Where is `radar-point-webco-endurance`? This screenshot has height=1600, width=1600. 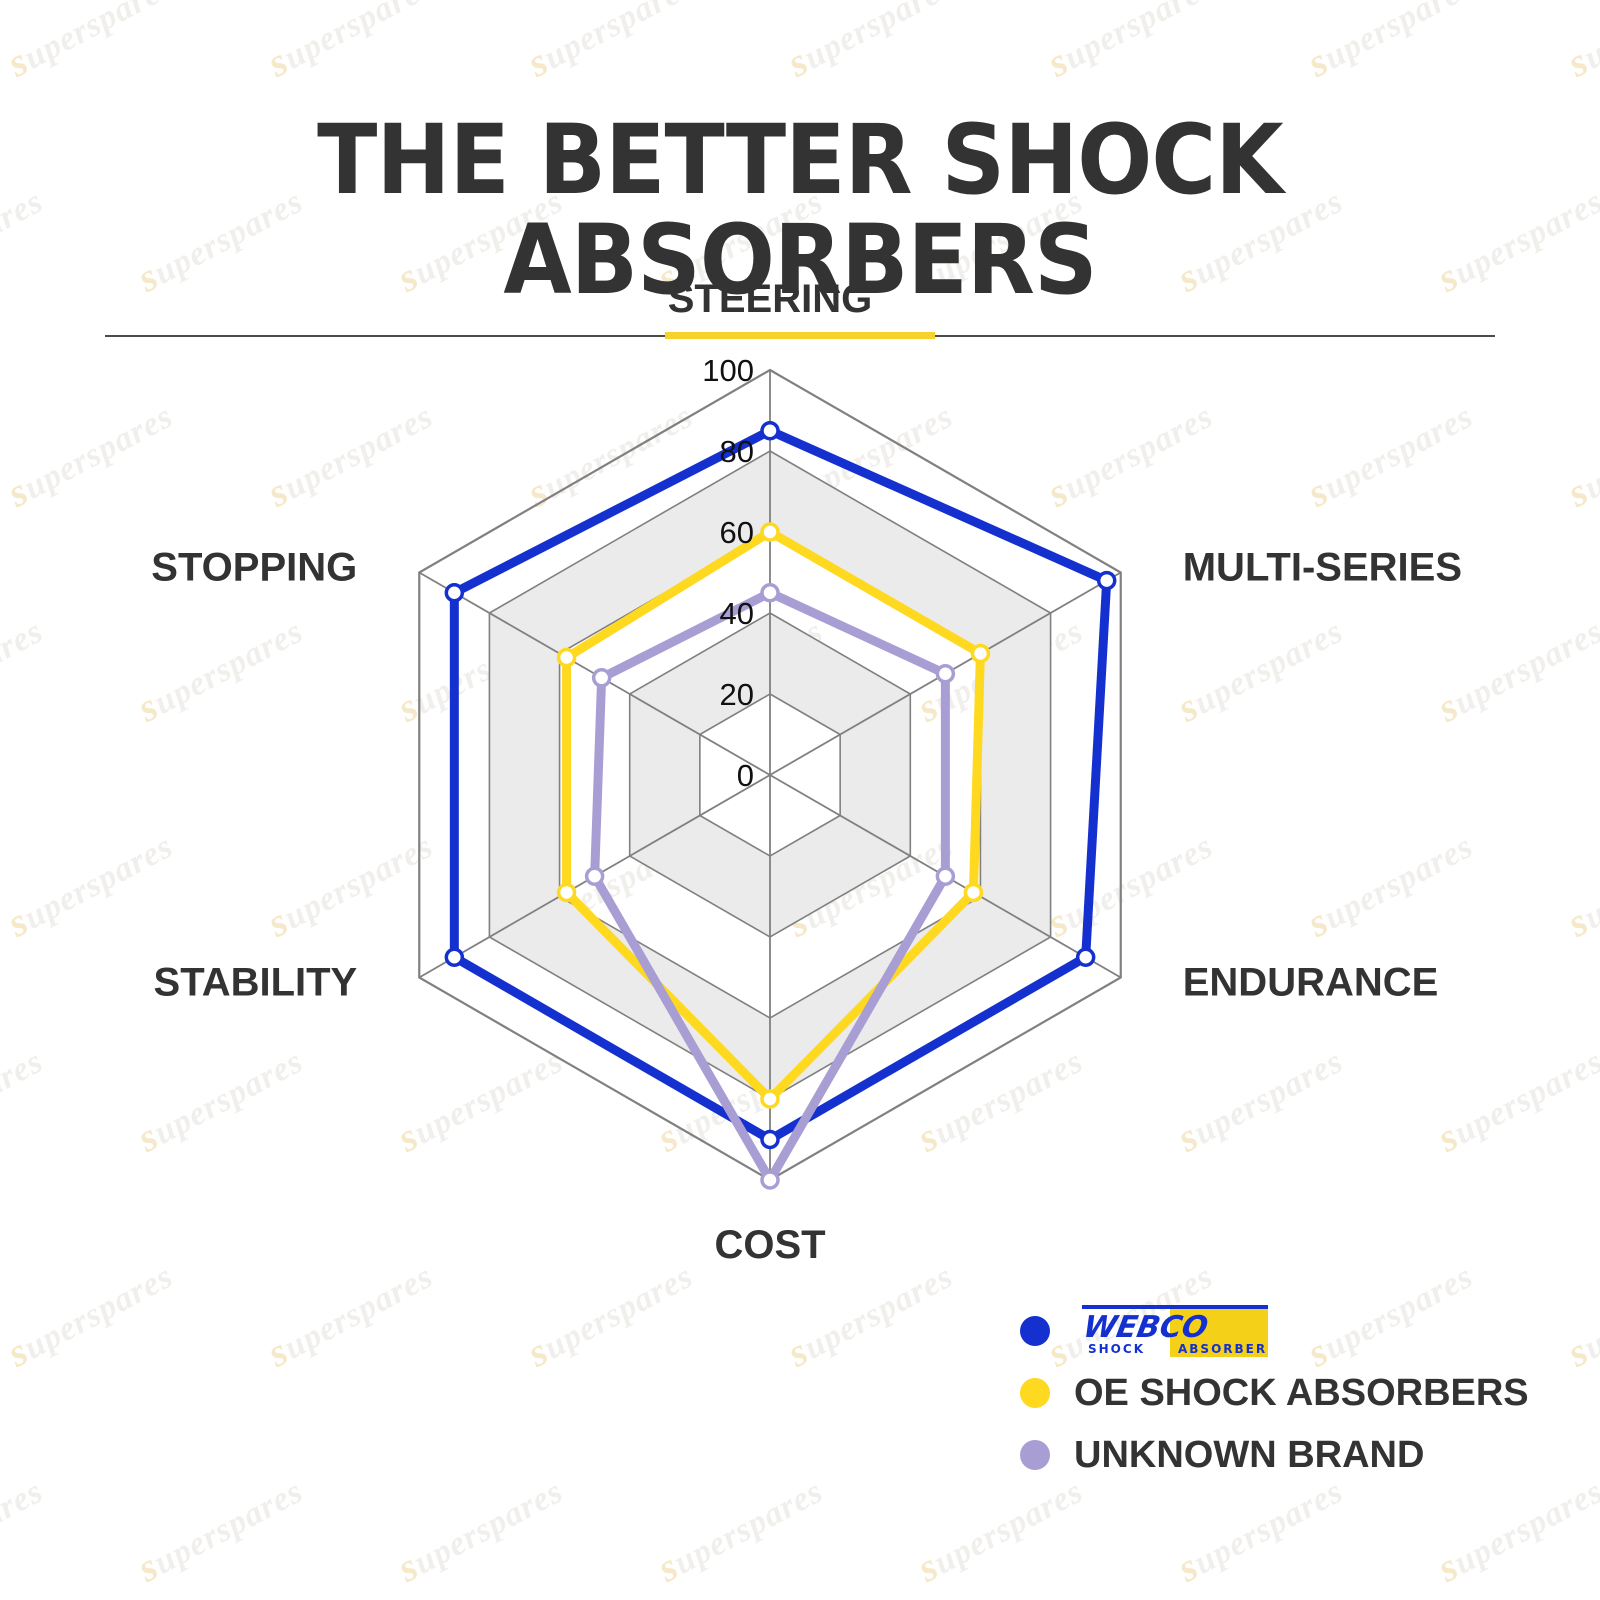
radar-point-webco-endurance is located at coordinates (1085, 957).